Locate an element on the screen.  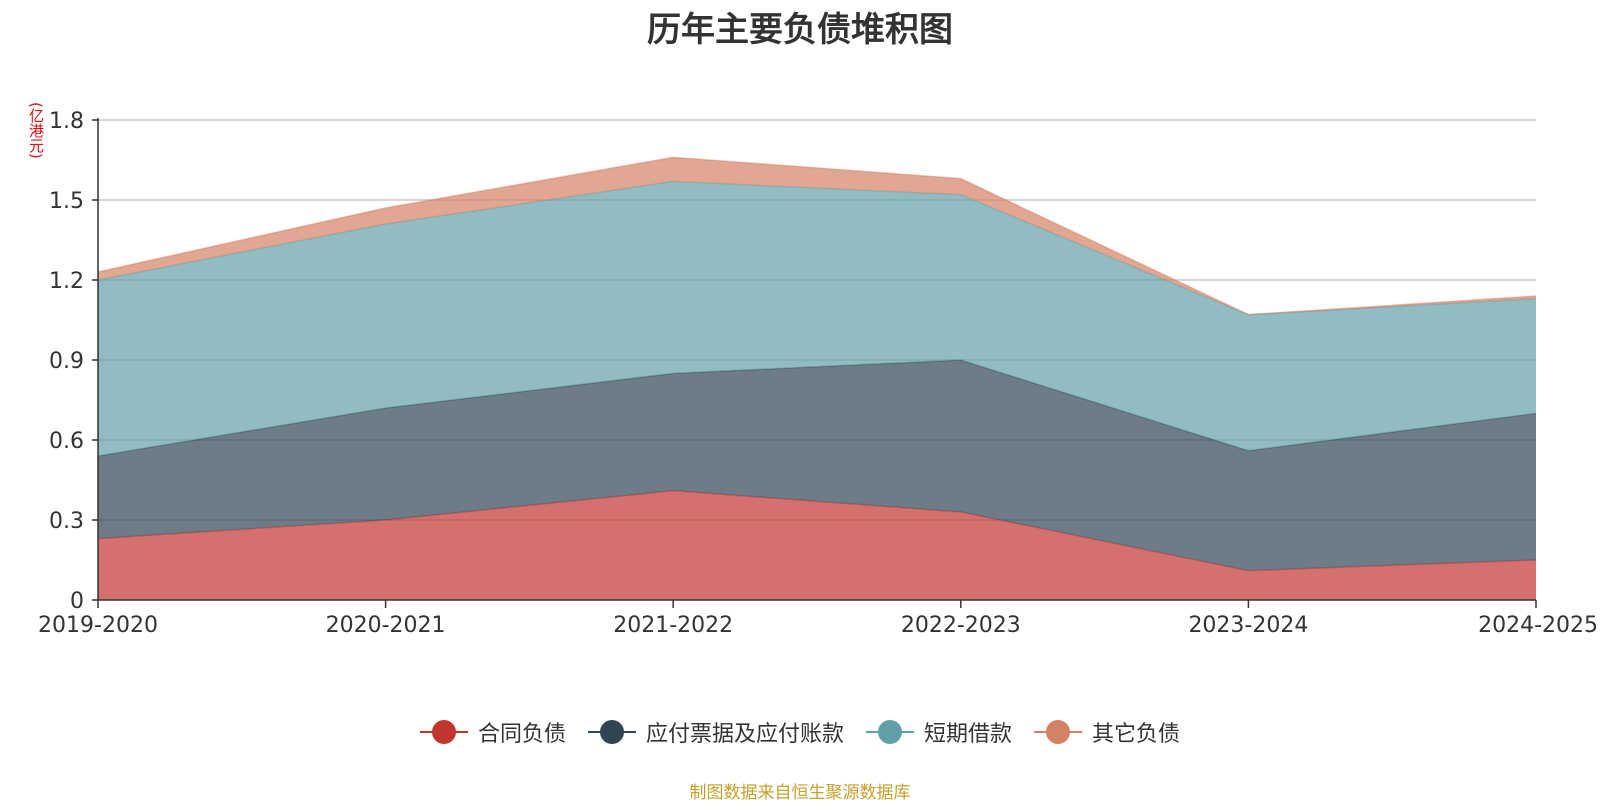
x-tick-label-4: 2023-2024 is located at coordinates (1248, 625).